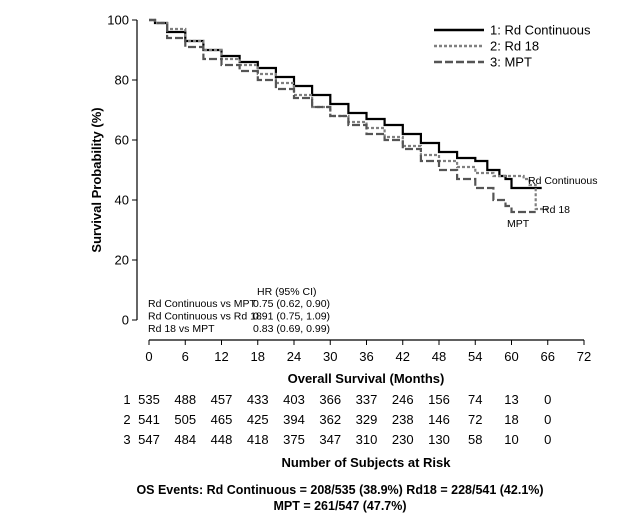 The height and width of the screenshot is (520, 622). Describe the element at coordinates (511, 62) in the screenshot. I see `legend-label-s3: 3: MPT` at that location.